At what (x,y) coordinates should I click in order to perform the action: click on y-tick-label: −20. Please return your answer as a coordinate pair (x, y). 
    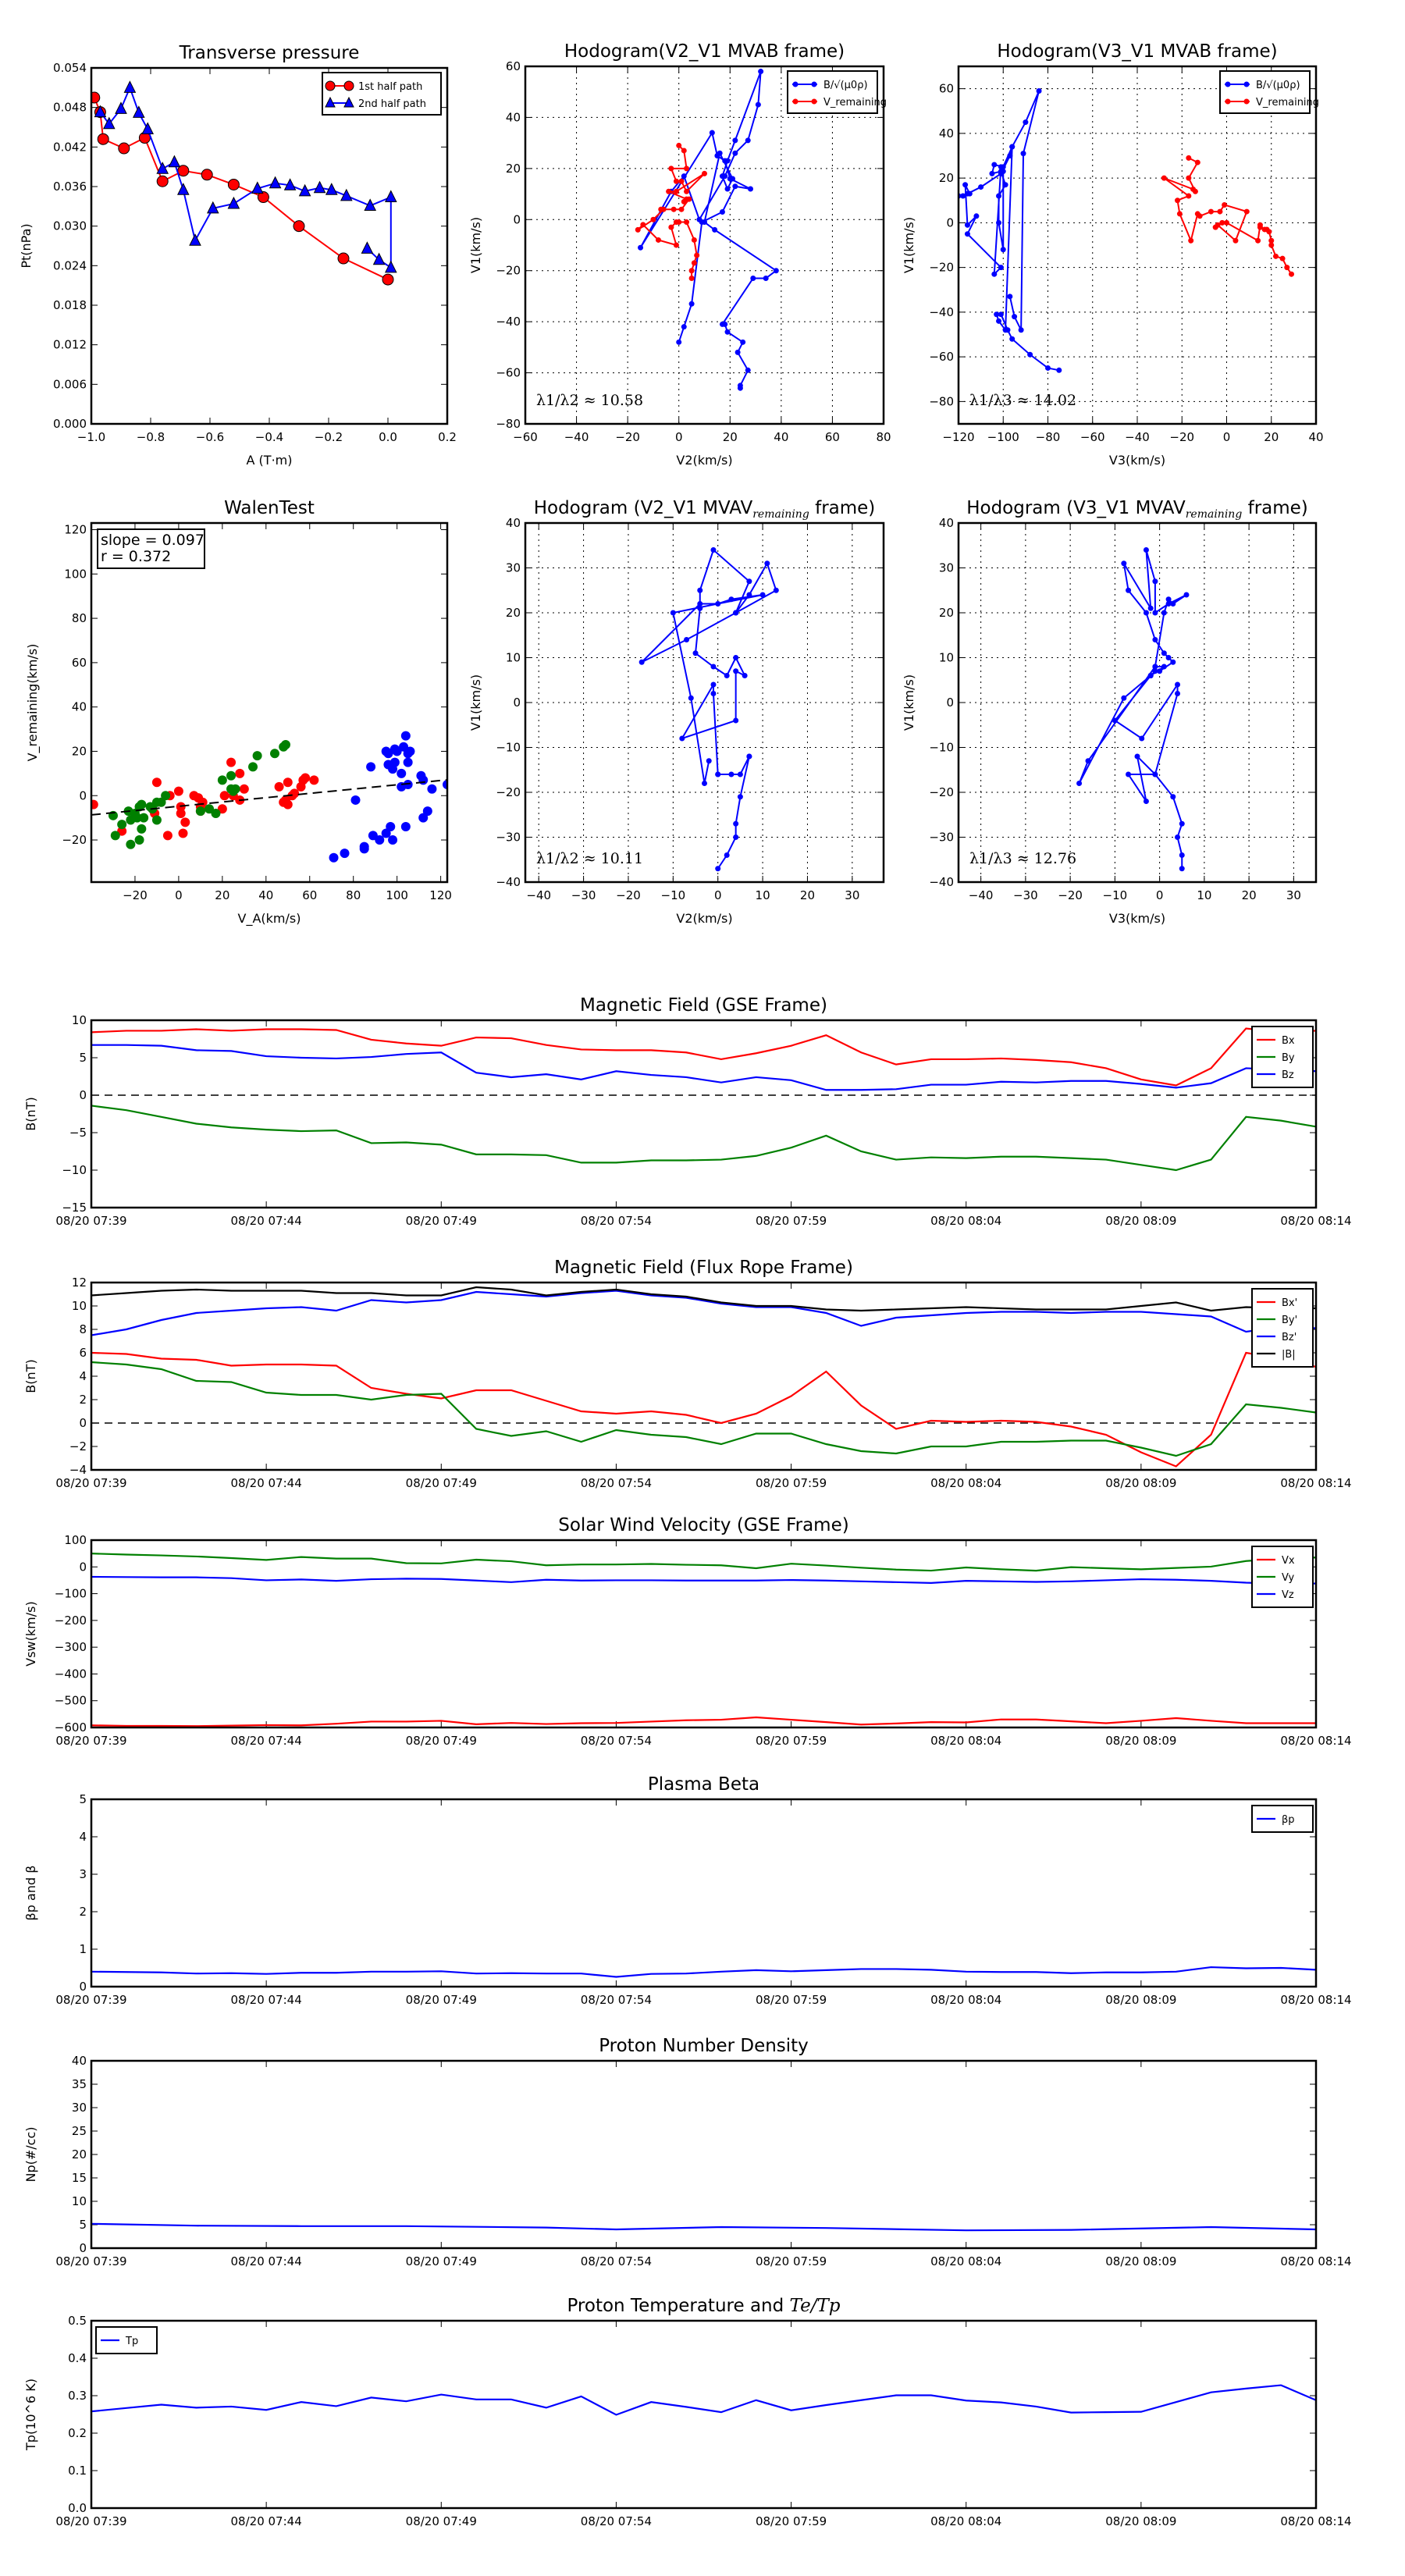
    Looking at the image, I should click on (942, 792).